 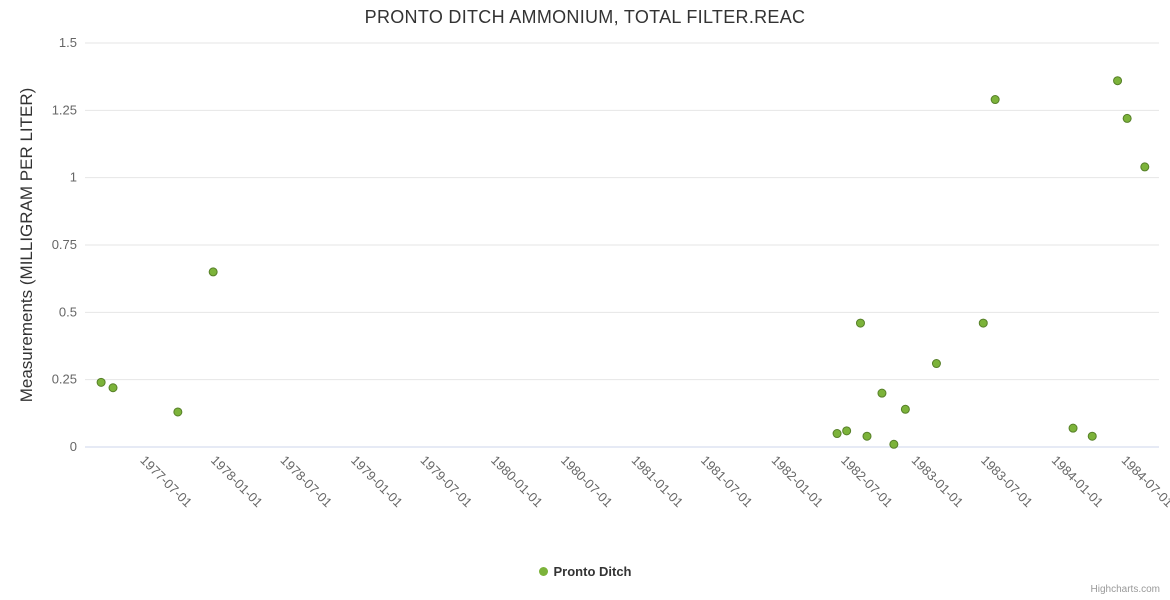 What do you see at coordinates (64, 379) in the screenshot?
I see `y-tick-label: 0.25` at bounding box center [64, 379].